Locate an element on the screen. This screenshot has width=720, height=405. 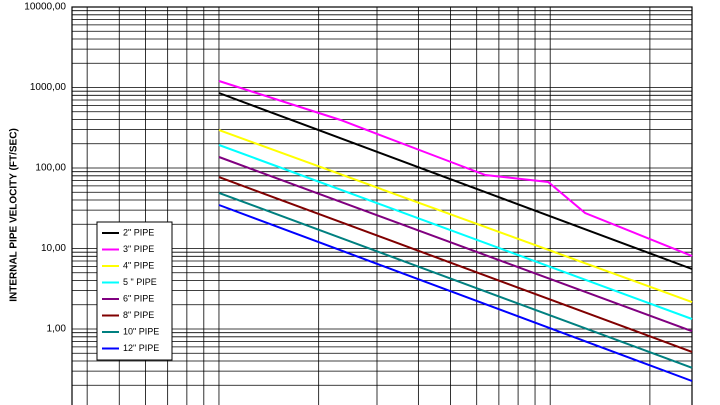
y-tick-label: 10,00 is located at coordinates (53, 248).